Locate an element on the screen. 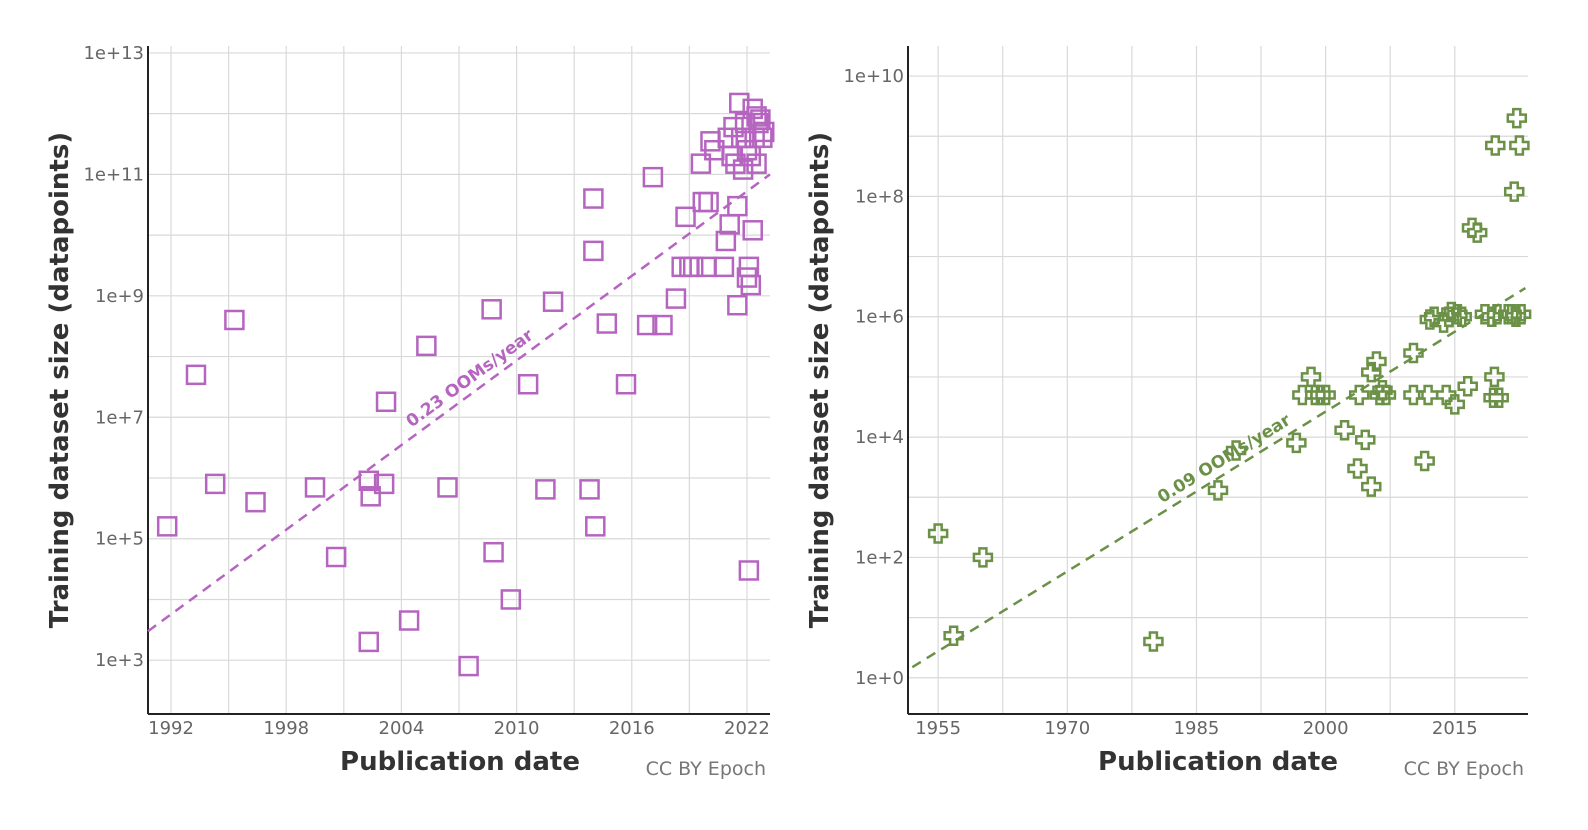 Image resolution: width=1588 pixels, height=830 pixels. left-y-tick-label: 1e+11 is located at coordinates (113, 174).